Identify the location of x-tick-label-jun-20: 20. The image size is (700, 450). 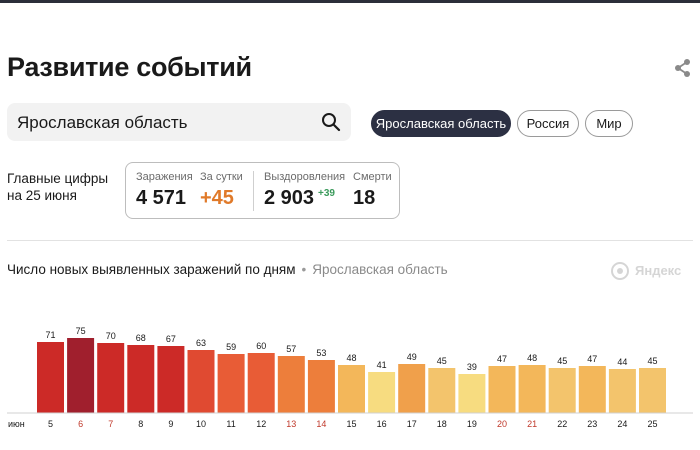
(502, 424).